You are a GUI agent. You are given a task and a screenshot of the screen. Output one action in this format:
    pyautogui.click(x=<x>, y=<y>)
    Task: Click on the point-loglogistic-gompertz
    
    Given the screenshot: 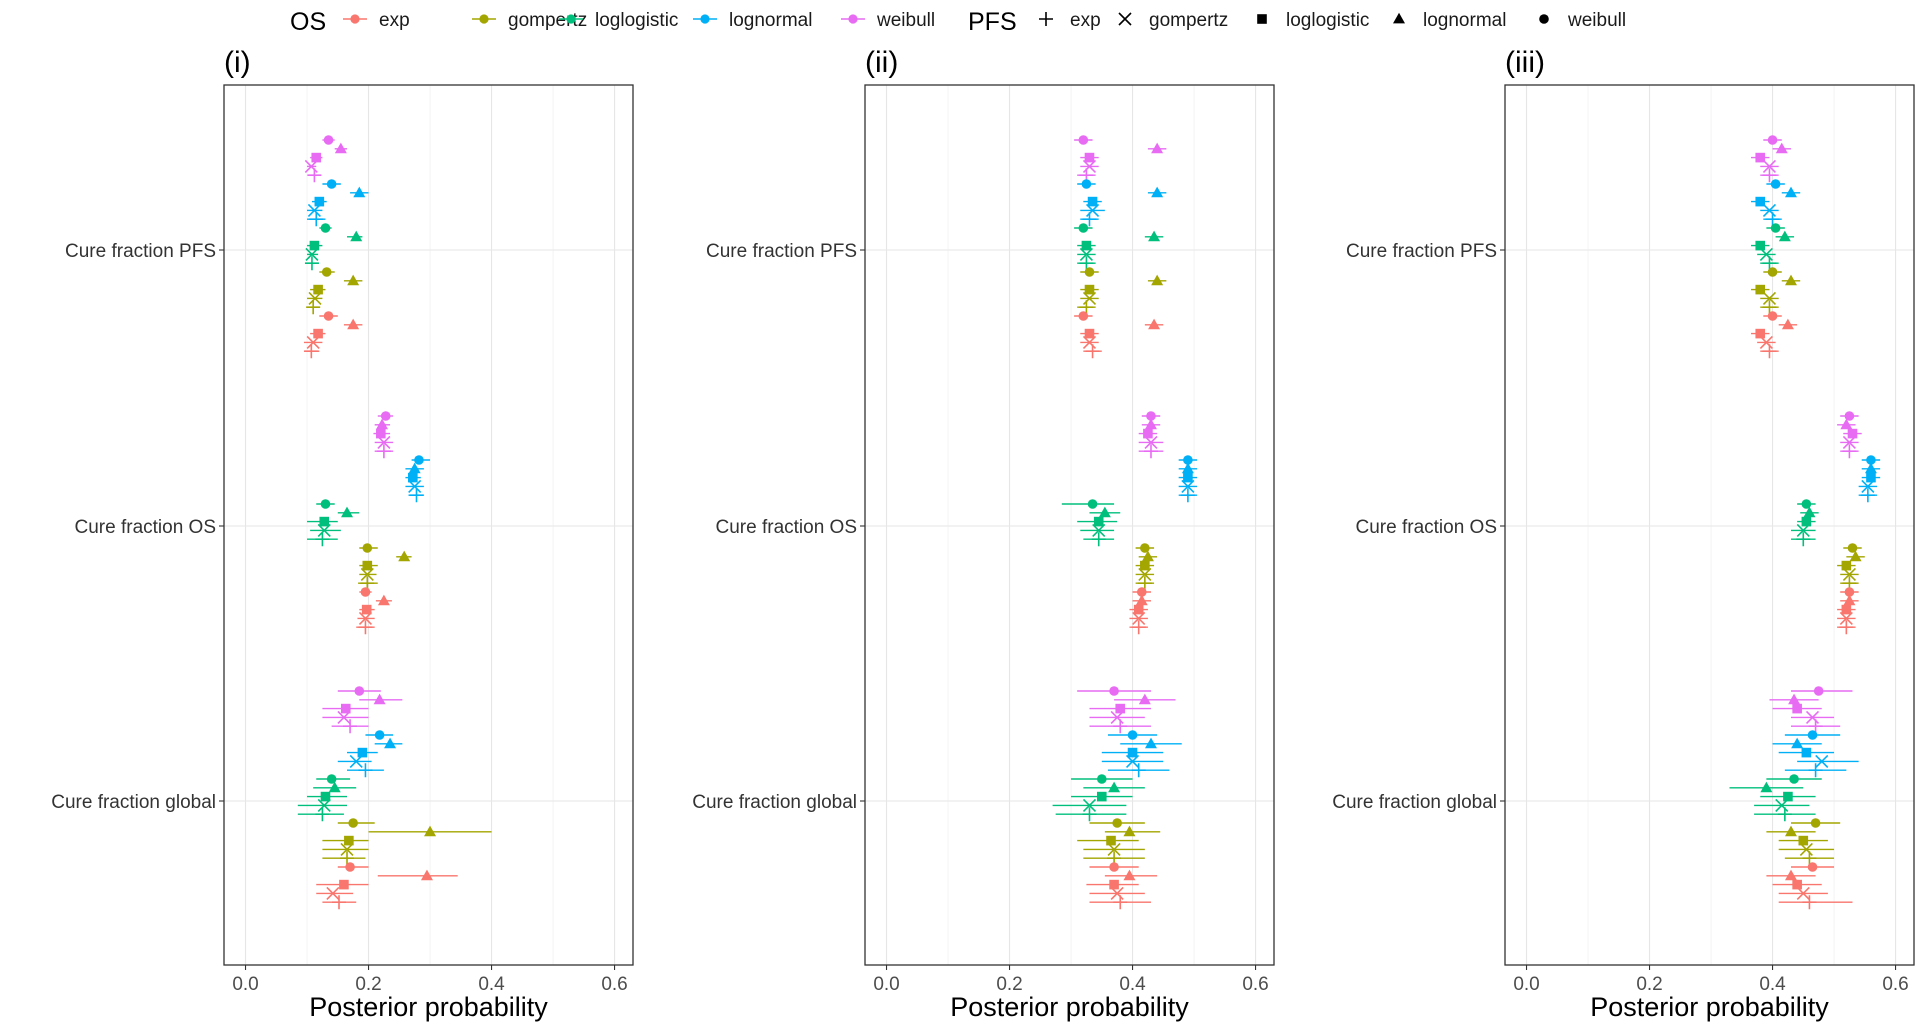 What is the action you would take?
    pyautogui.click(x=1097, y=530)
    